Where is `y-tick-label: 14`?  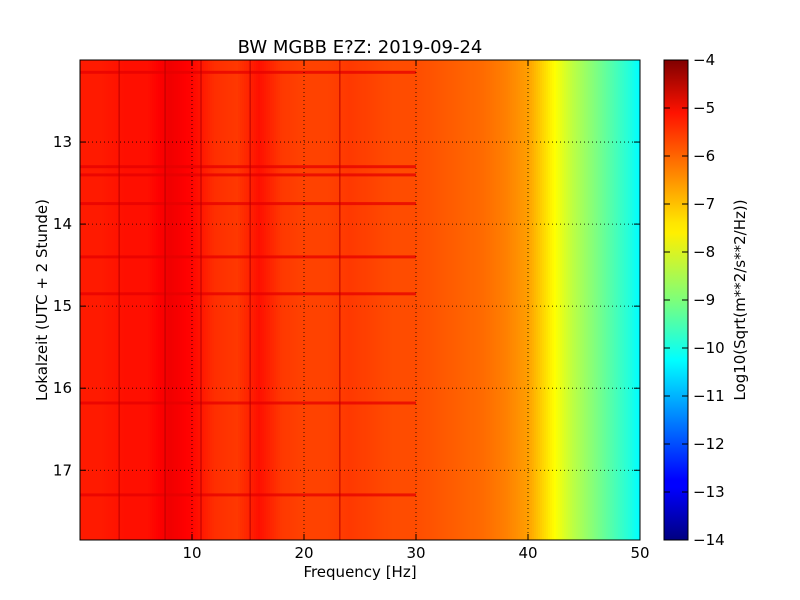 y-tick-label: 14 is located at coordinates (62, 224).